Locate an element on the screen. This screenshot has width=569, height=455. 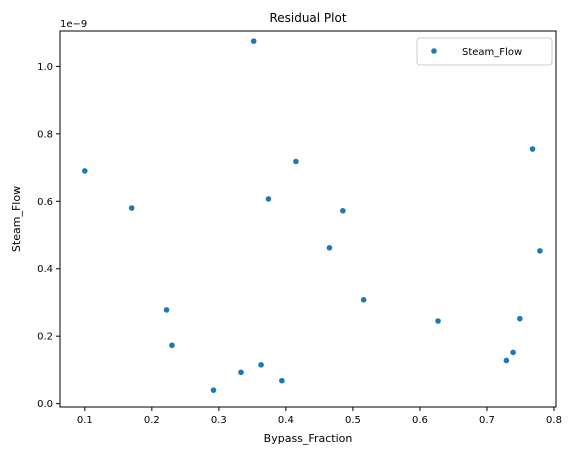
x-tick-label: 0.3 is located at coordinates (219, 420).